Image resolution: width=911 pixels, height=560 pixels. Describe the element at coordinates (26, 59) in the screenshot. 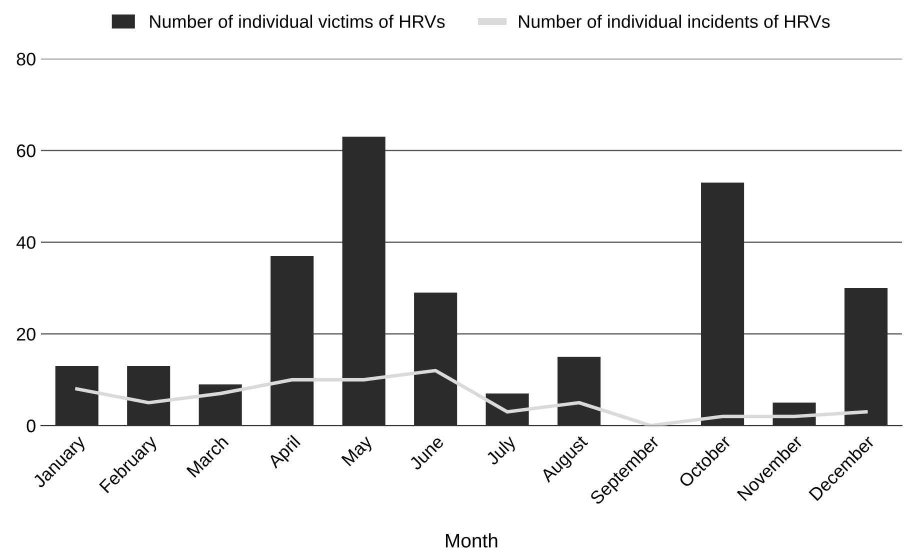

I see `y-tick-label: 80` at that location.